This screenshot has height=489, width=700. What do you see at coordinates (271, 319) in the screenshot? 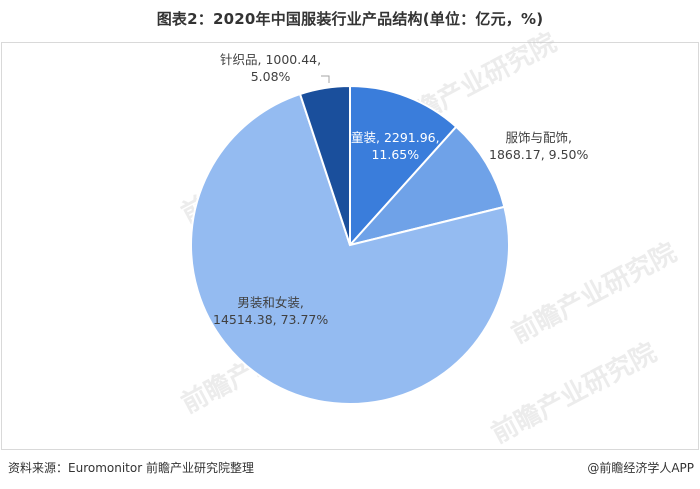
I see `label-line2: 14514.38, 73.77%` at bounding box center [271, 319].